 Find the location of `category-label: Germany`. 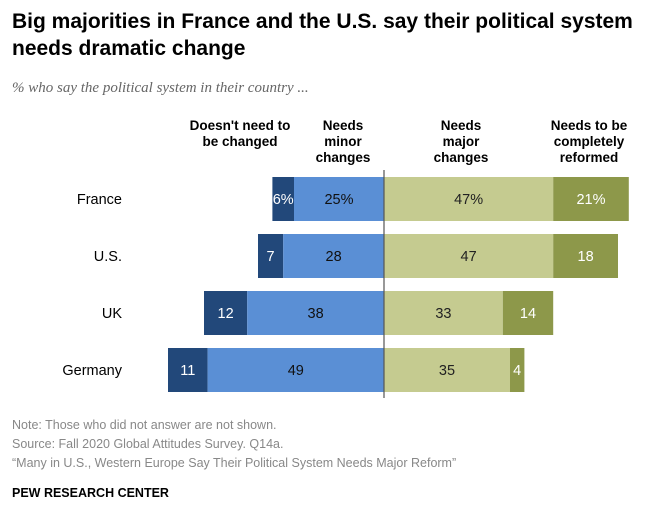

category-label: Germany is located at coordinates (92, 371).